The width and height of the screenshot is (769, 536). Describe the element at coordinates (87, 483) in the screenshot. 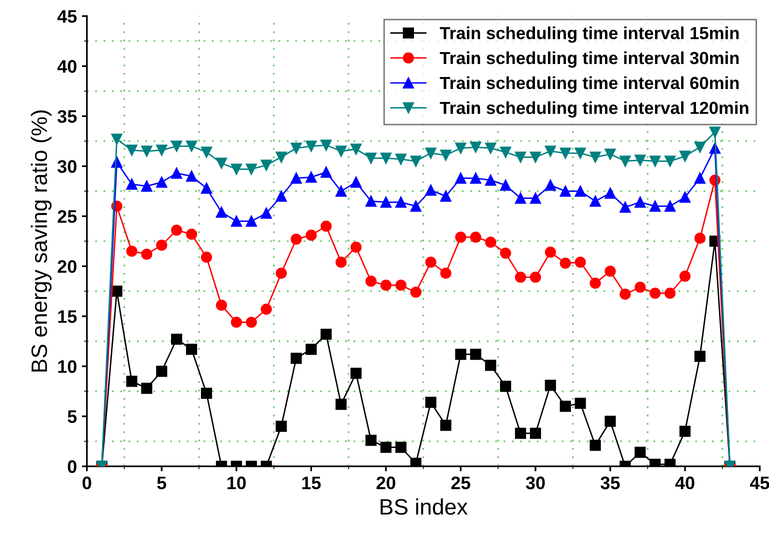

I see `x-tick-label: 0` at that location.